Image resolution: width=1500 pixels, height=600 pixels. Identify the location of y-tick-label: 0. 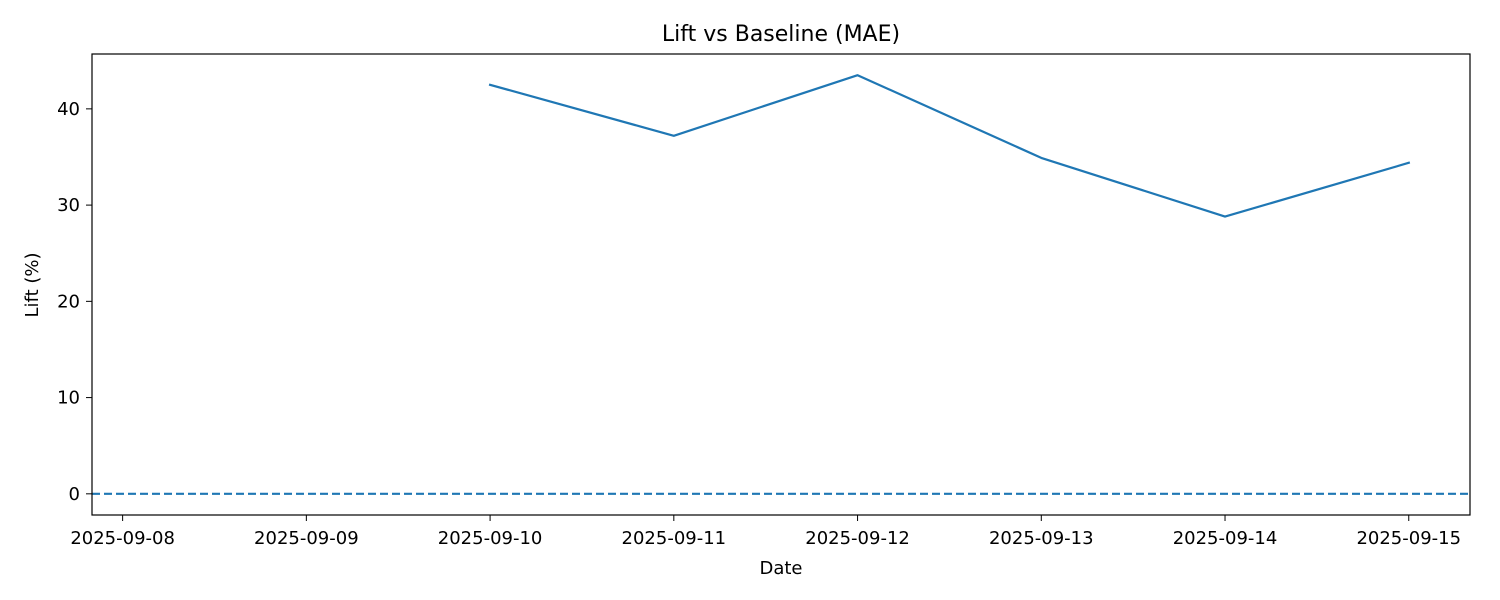
(74, 494).